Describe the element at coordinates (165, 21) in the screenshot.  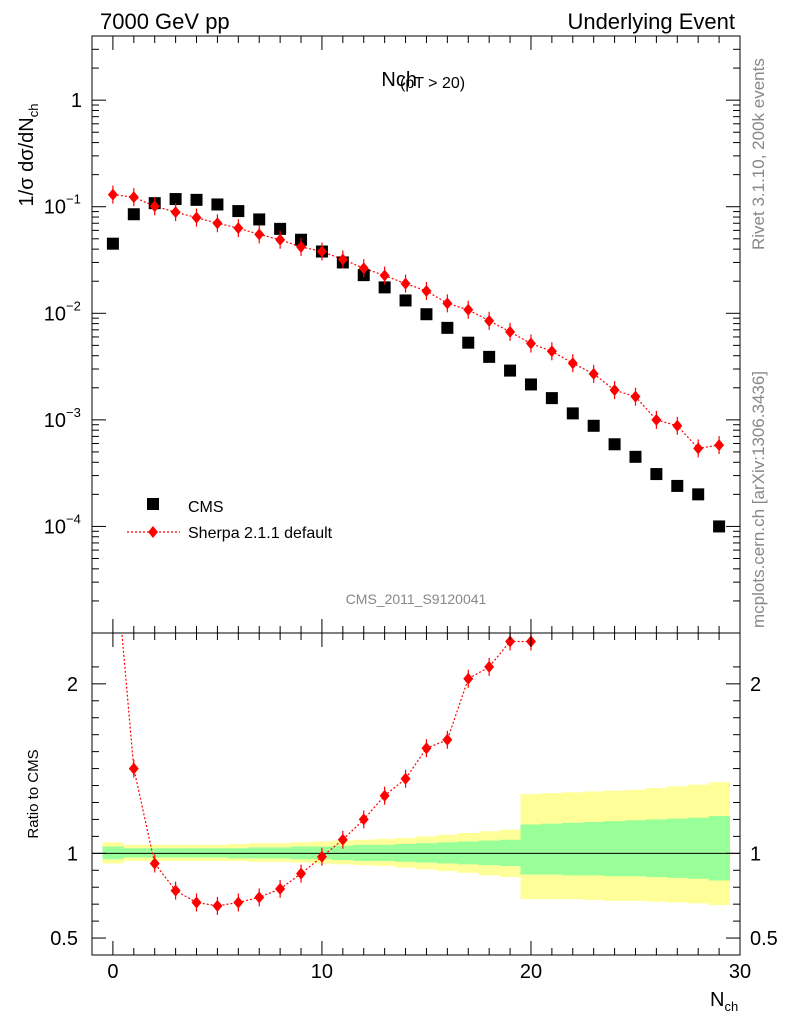
I see `header-left-text: 7000 GeV pp` at that location.